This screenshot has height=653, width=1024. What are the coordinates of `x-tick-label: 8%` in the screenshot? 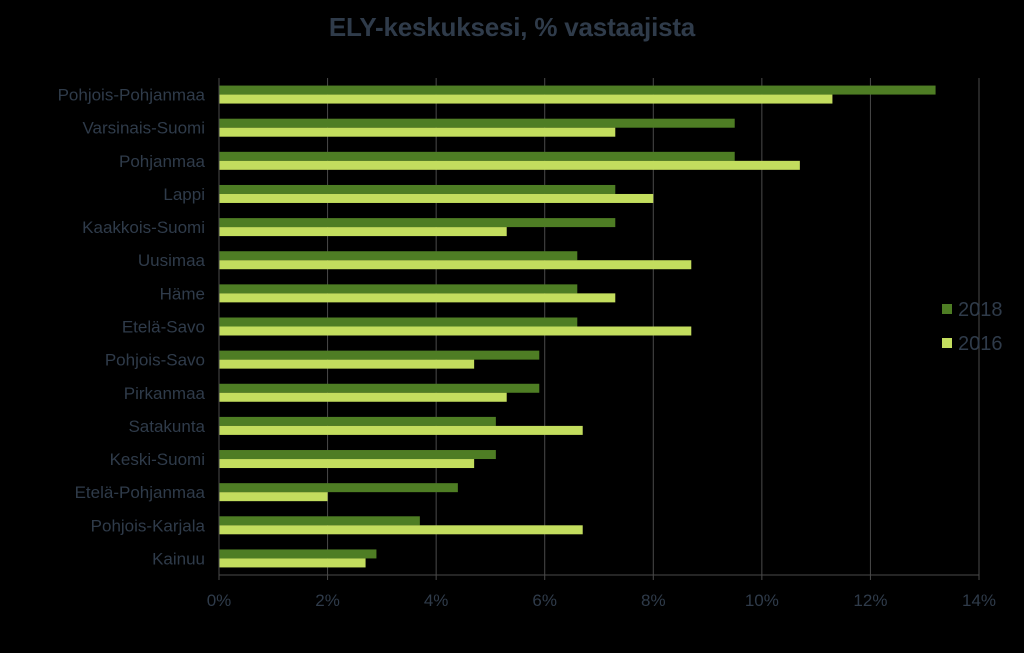 It's located at (653, 600).